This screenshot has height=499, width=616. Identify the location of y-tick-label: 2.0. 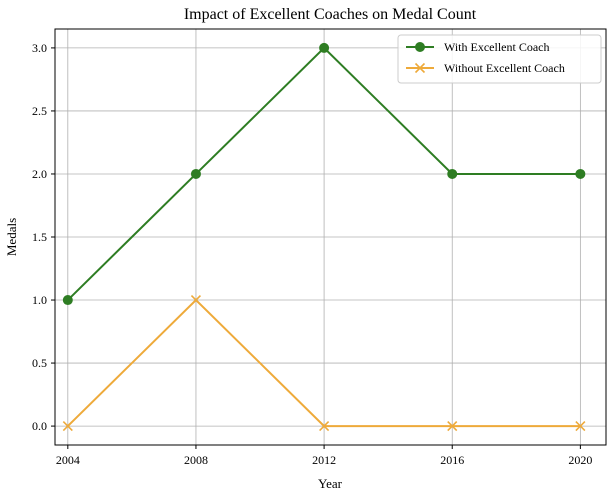
(39, 174).